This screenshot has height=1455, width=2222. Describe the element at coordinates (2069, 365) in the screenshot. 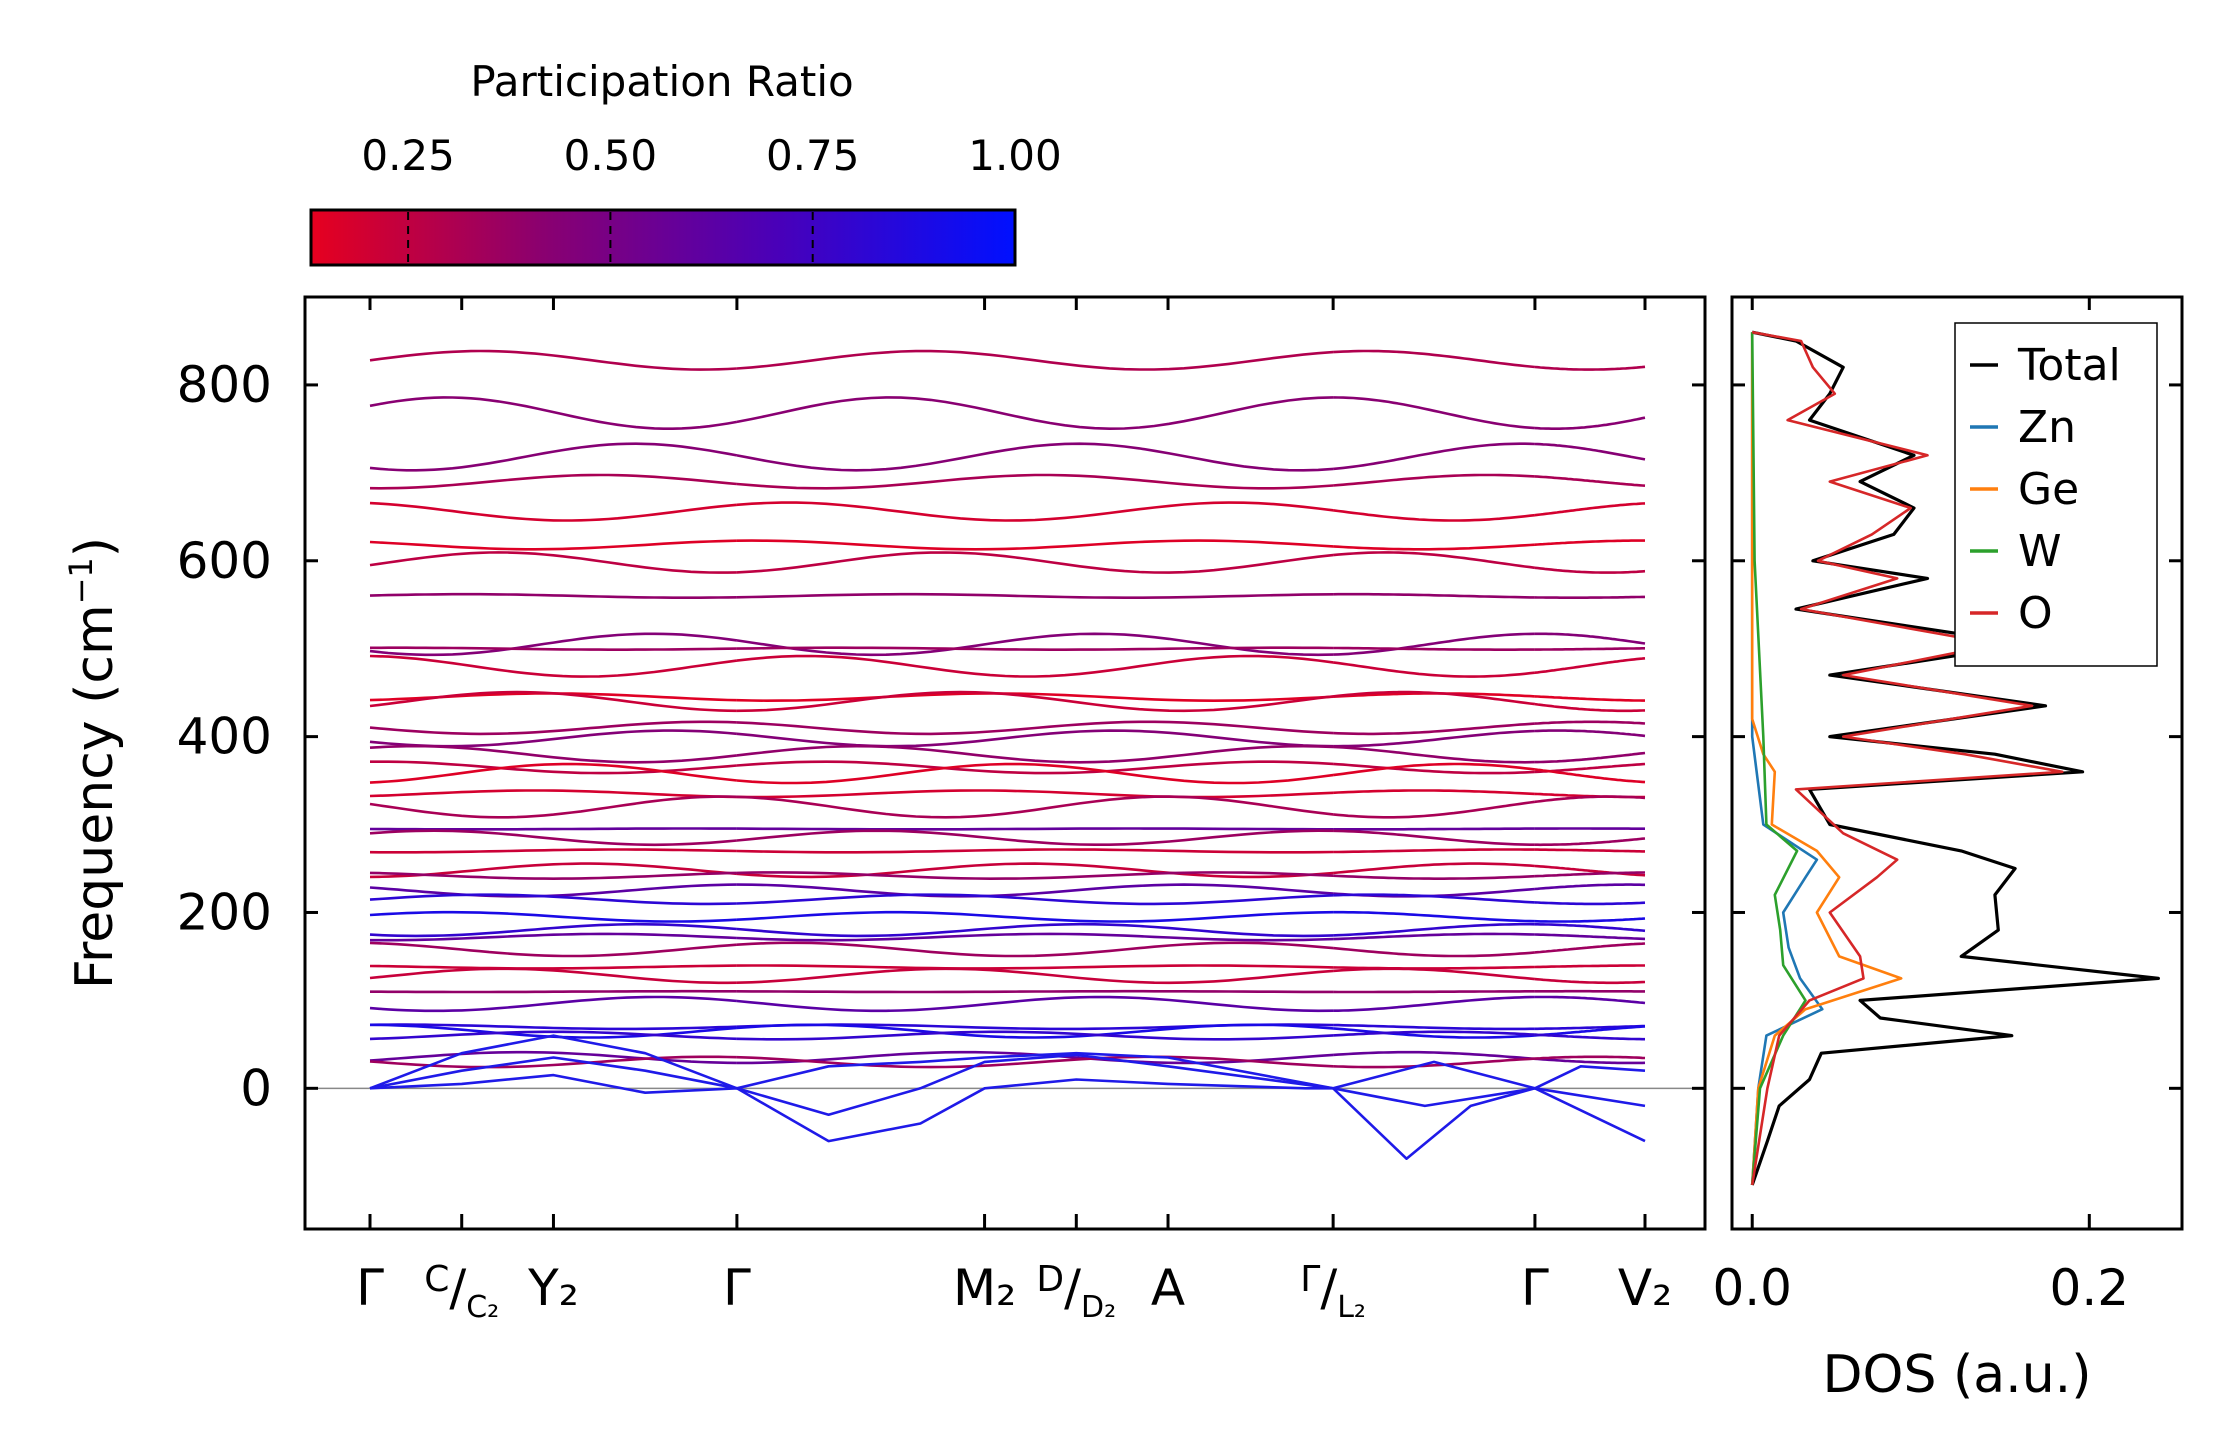

I see `legend-label-total: Total` at that location.